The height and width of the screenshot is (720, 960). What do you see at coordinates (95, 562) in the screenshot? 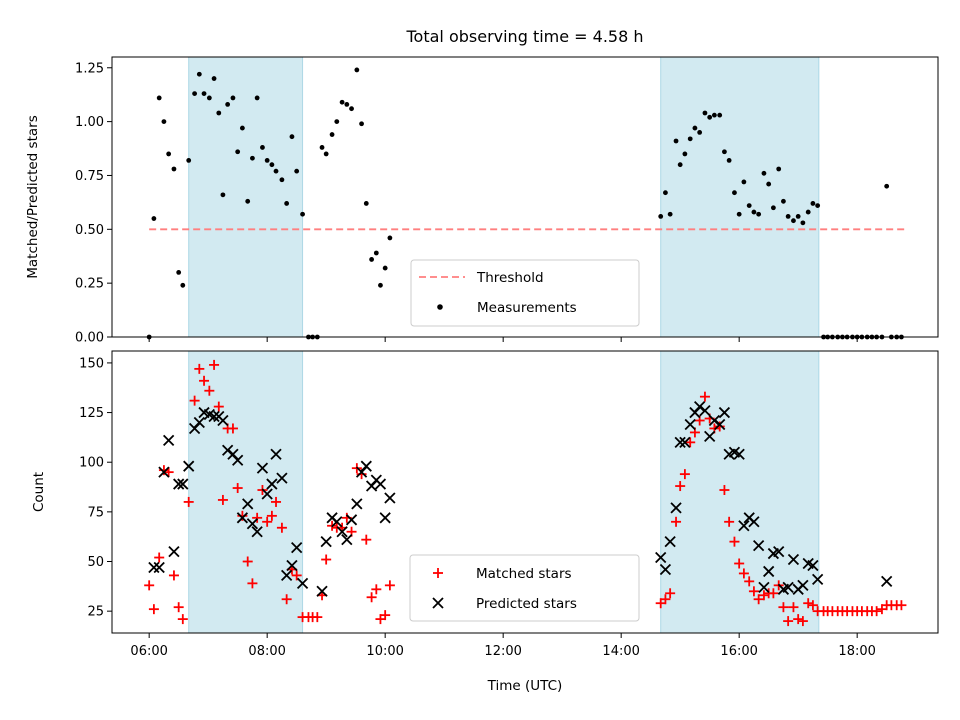
I see `bottom-y-tick-label: 50` at bounding box center [95, 562].